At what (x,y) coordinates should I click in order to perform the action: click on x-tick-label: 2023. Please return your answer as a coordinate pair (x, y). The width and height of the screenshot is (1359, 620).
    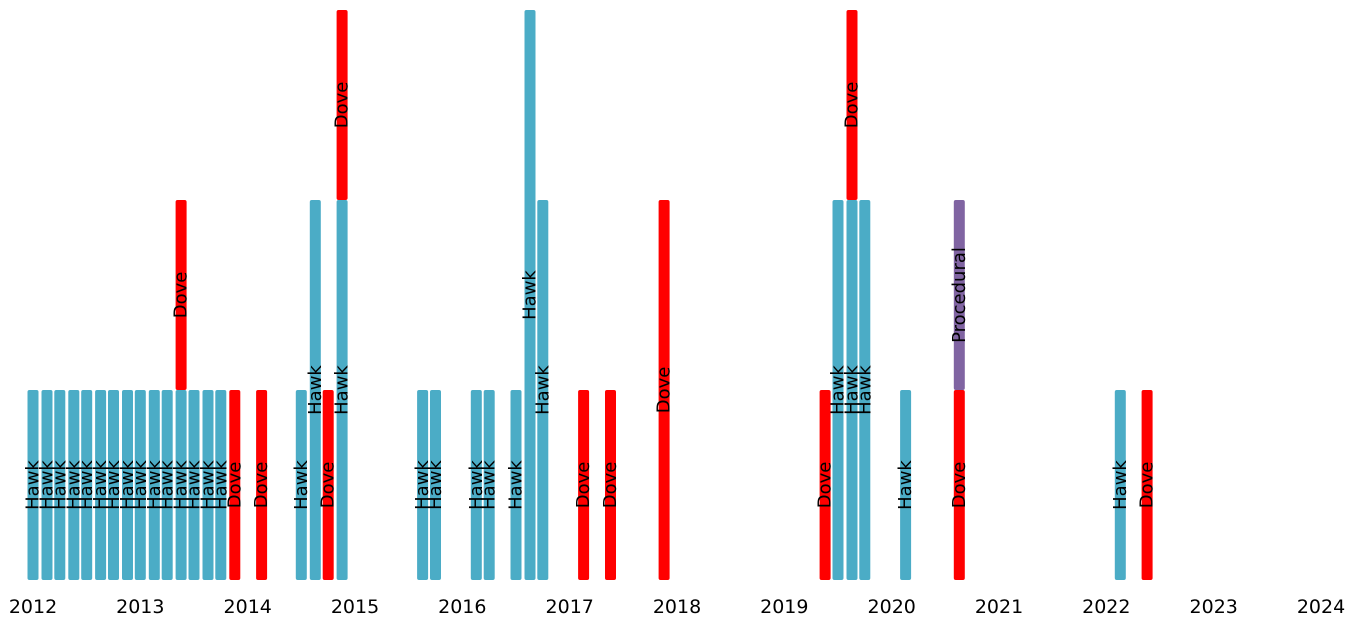
    Looking at the image, I should click on (1214, 607).